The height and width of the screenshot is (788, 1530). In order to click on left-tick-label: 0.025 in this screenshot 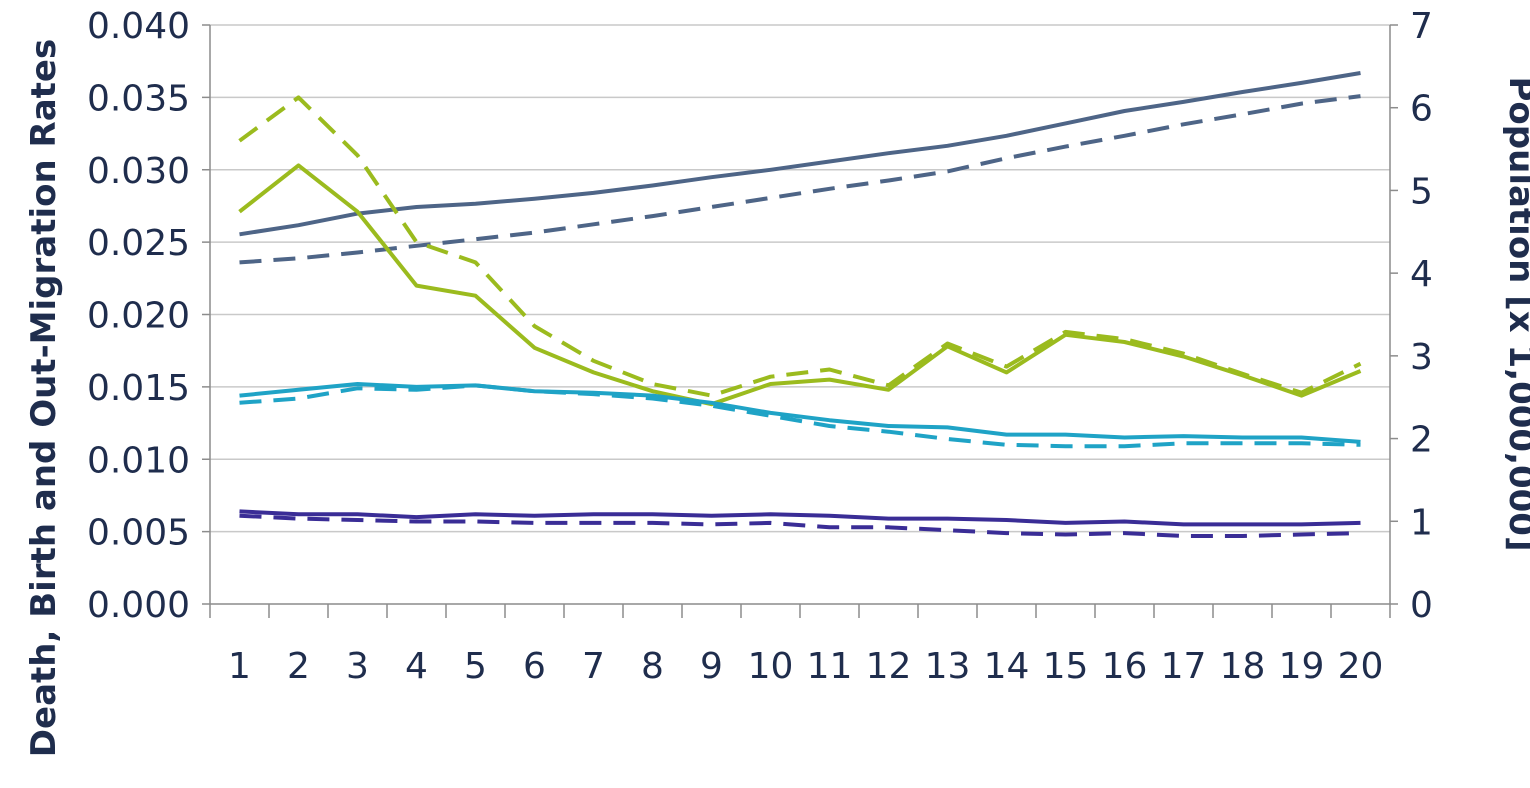, I will do `click(138, 243)`.